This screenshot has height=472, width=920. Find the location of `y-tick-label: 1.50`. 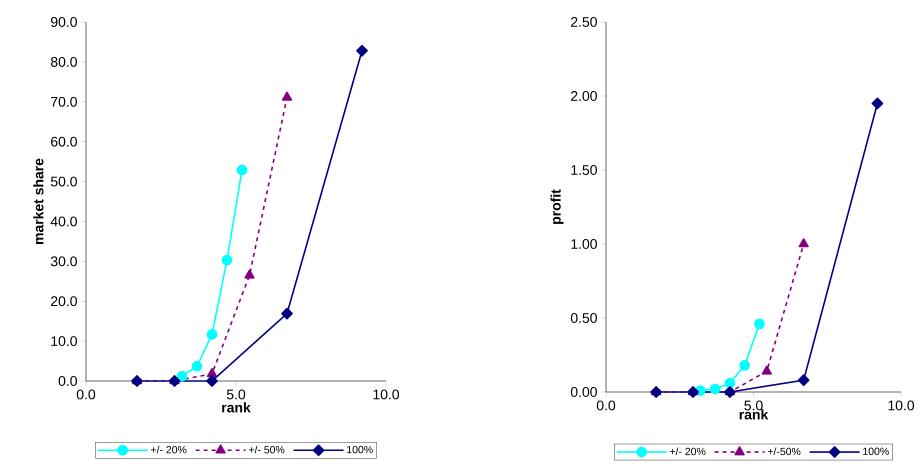

y-tick-label: 1.50 is located at coordinates (584, 170).